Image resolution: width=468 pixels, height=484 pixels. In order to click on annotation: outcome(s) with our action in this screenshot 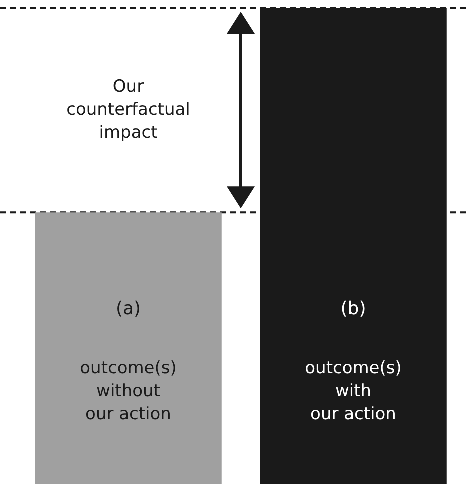, I will do `click(353, 391)`.